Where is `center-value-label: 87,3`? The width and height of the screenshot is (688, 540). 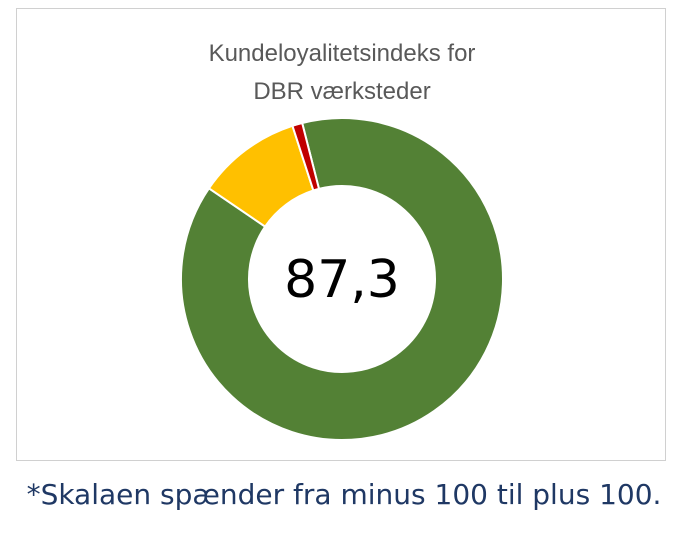
center-value-label: 87,3 is located at coordinates (342, 280).